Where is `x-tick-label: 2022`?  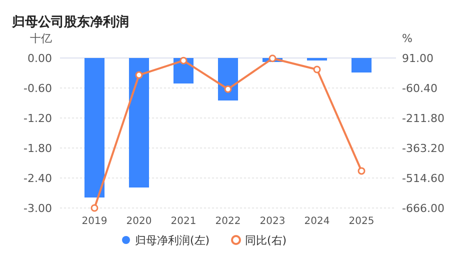 x-tick-label: 2022 is located at coordinates (228, 221).